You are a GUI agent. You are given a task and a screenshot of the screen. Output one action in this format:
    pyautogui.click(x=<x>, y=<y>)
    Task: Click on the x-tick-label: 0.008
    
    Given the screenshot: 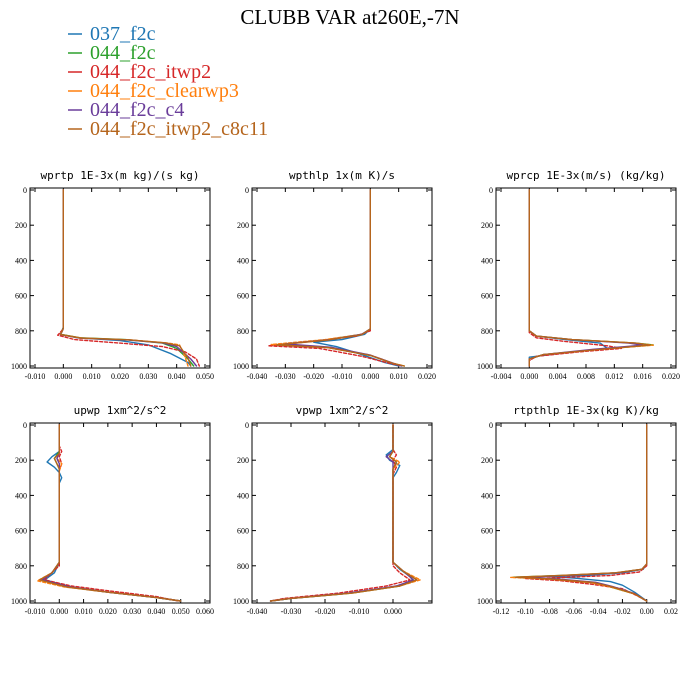 What is the action you would take?
    pyautogui.click(x=586, y=376)
    